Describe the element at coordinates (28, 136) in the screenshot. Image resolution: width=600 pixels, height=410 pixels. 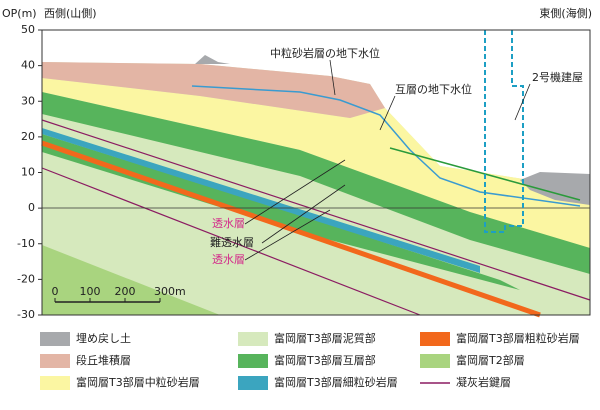
I see `y-tick-label: 20` at that location.